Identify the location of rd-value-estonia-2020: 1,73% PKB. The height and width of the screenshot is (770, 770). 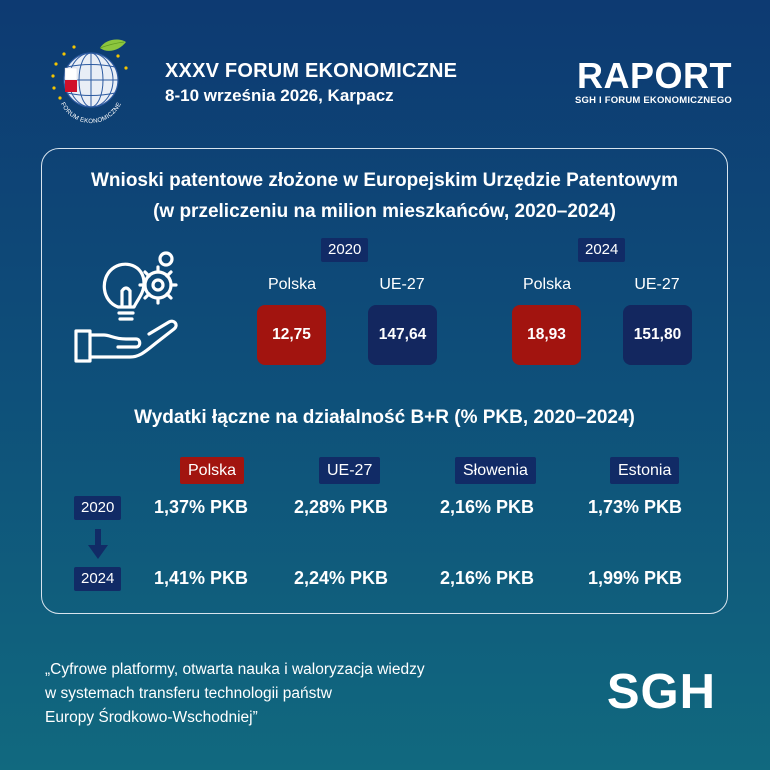
(635, 507).